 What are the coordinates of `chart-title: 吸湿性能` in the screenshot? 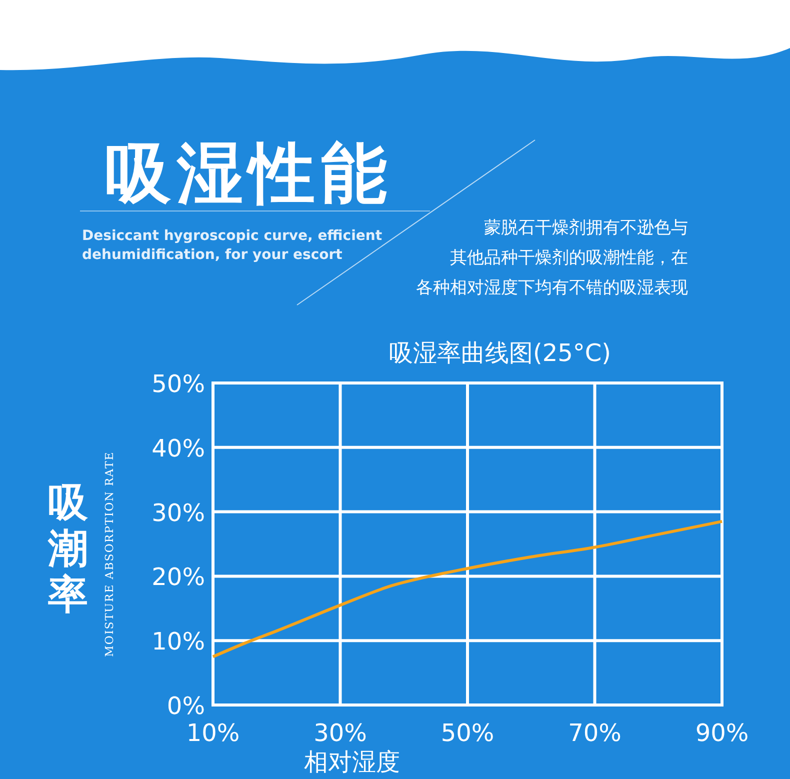 It's located at (249, 173).